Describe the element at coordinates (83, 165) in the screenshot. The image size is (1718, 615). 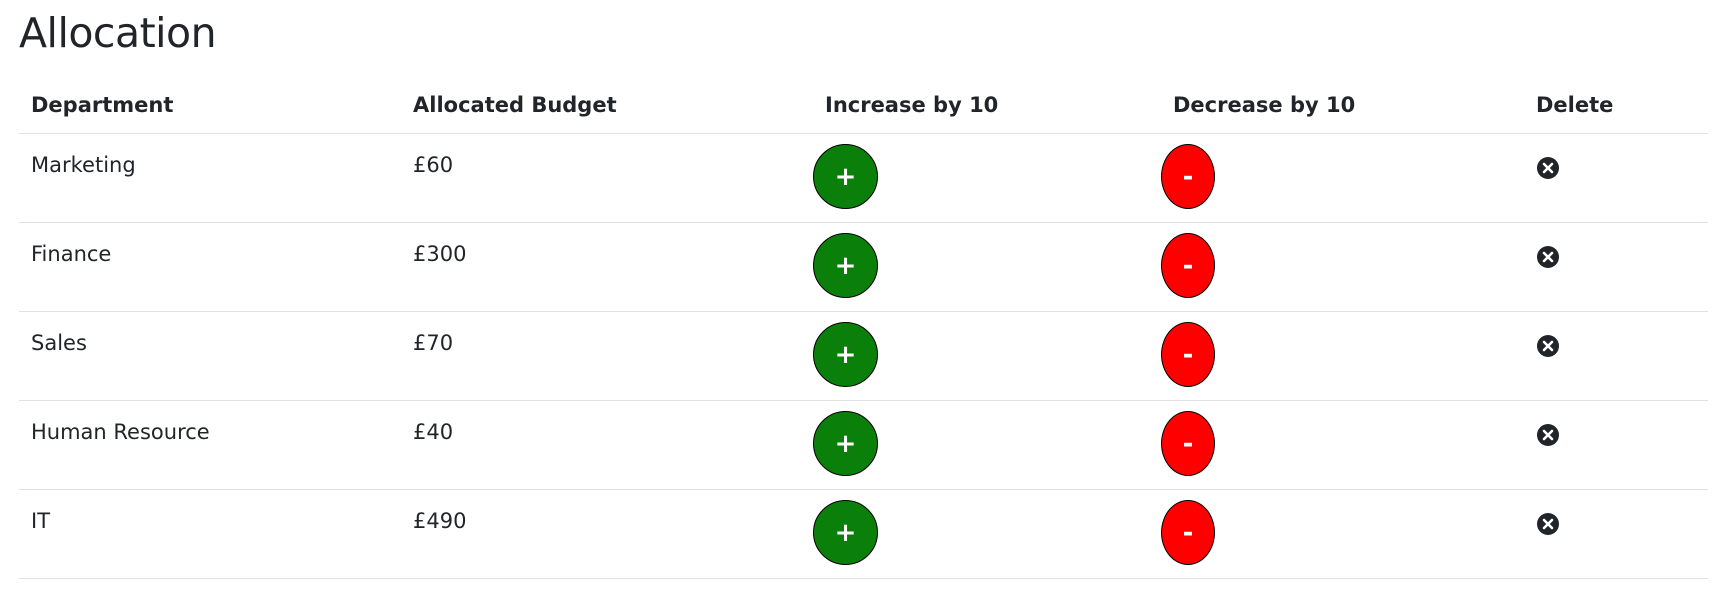
I see `department-name: Marketing` at that location.